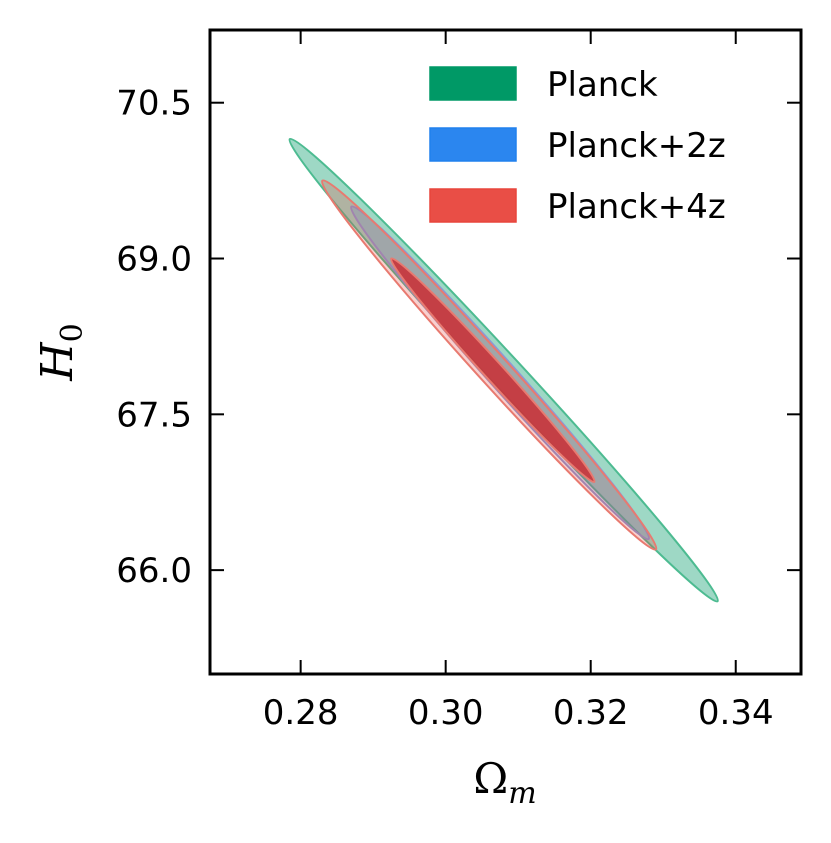 The height and width of the screenshot is (843, 831). Describe the element at coordinates (446, 713) in the screenshot. I see `x-tick-label: 0.30` at that location.